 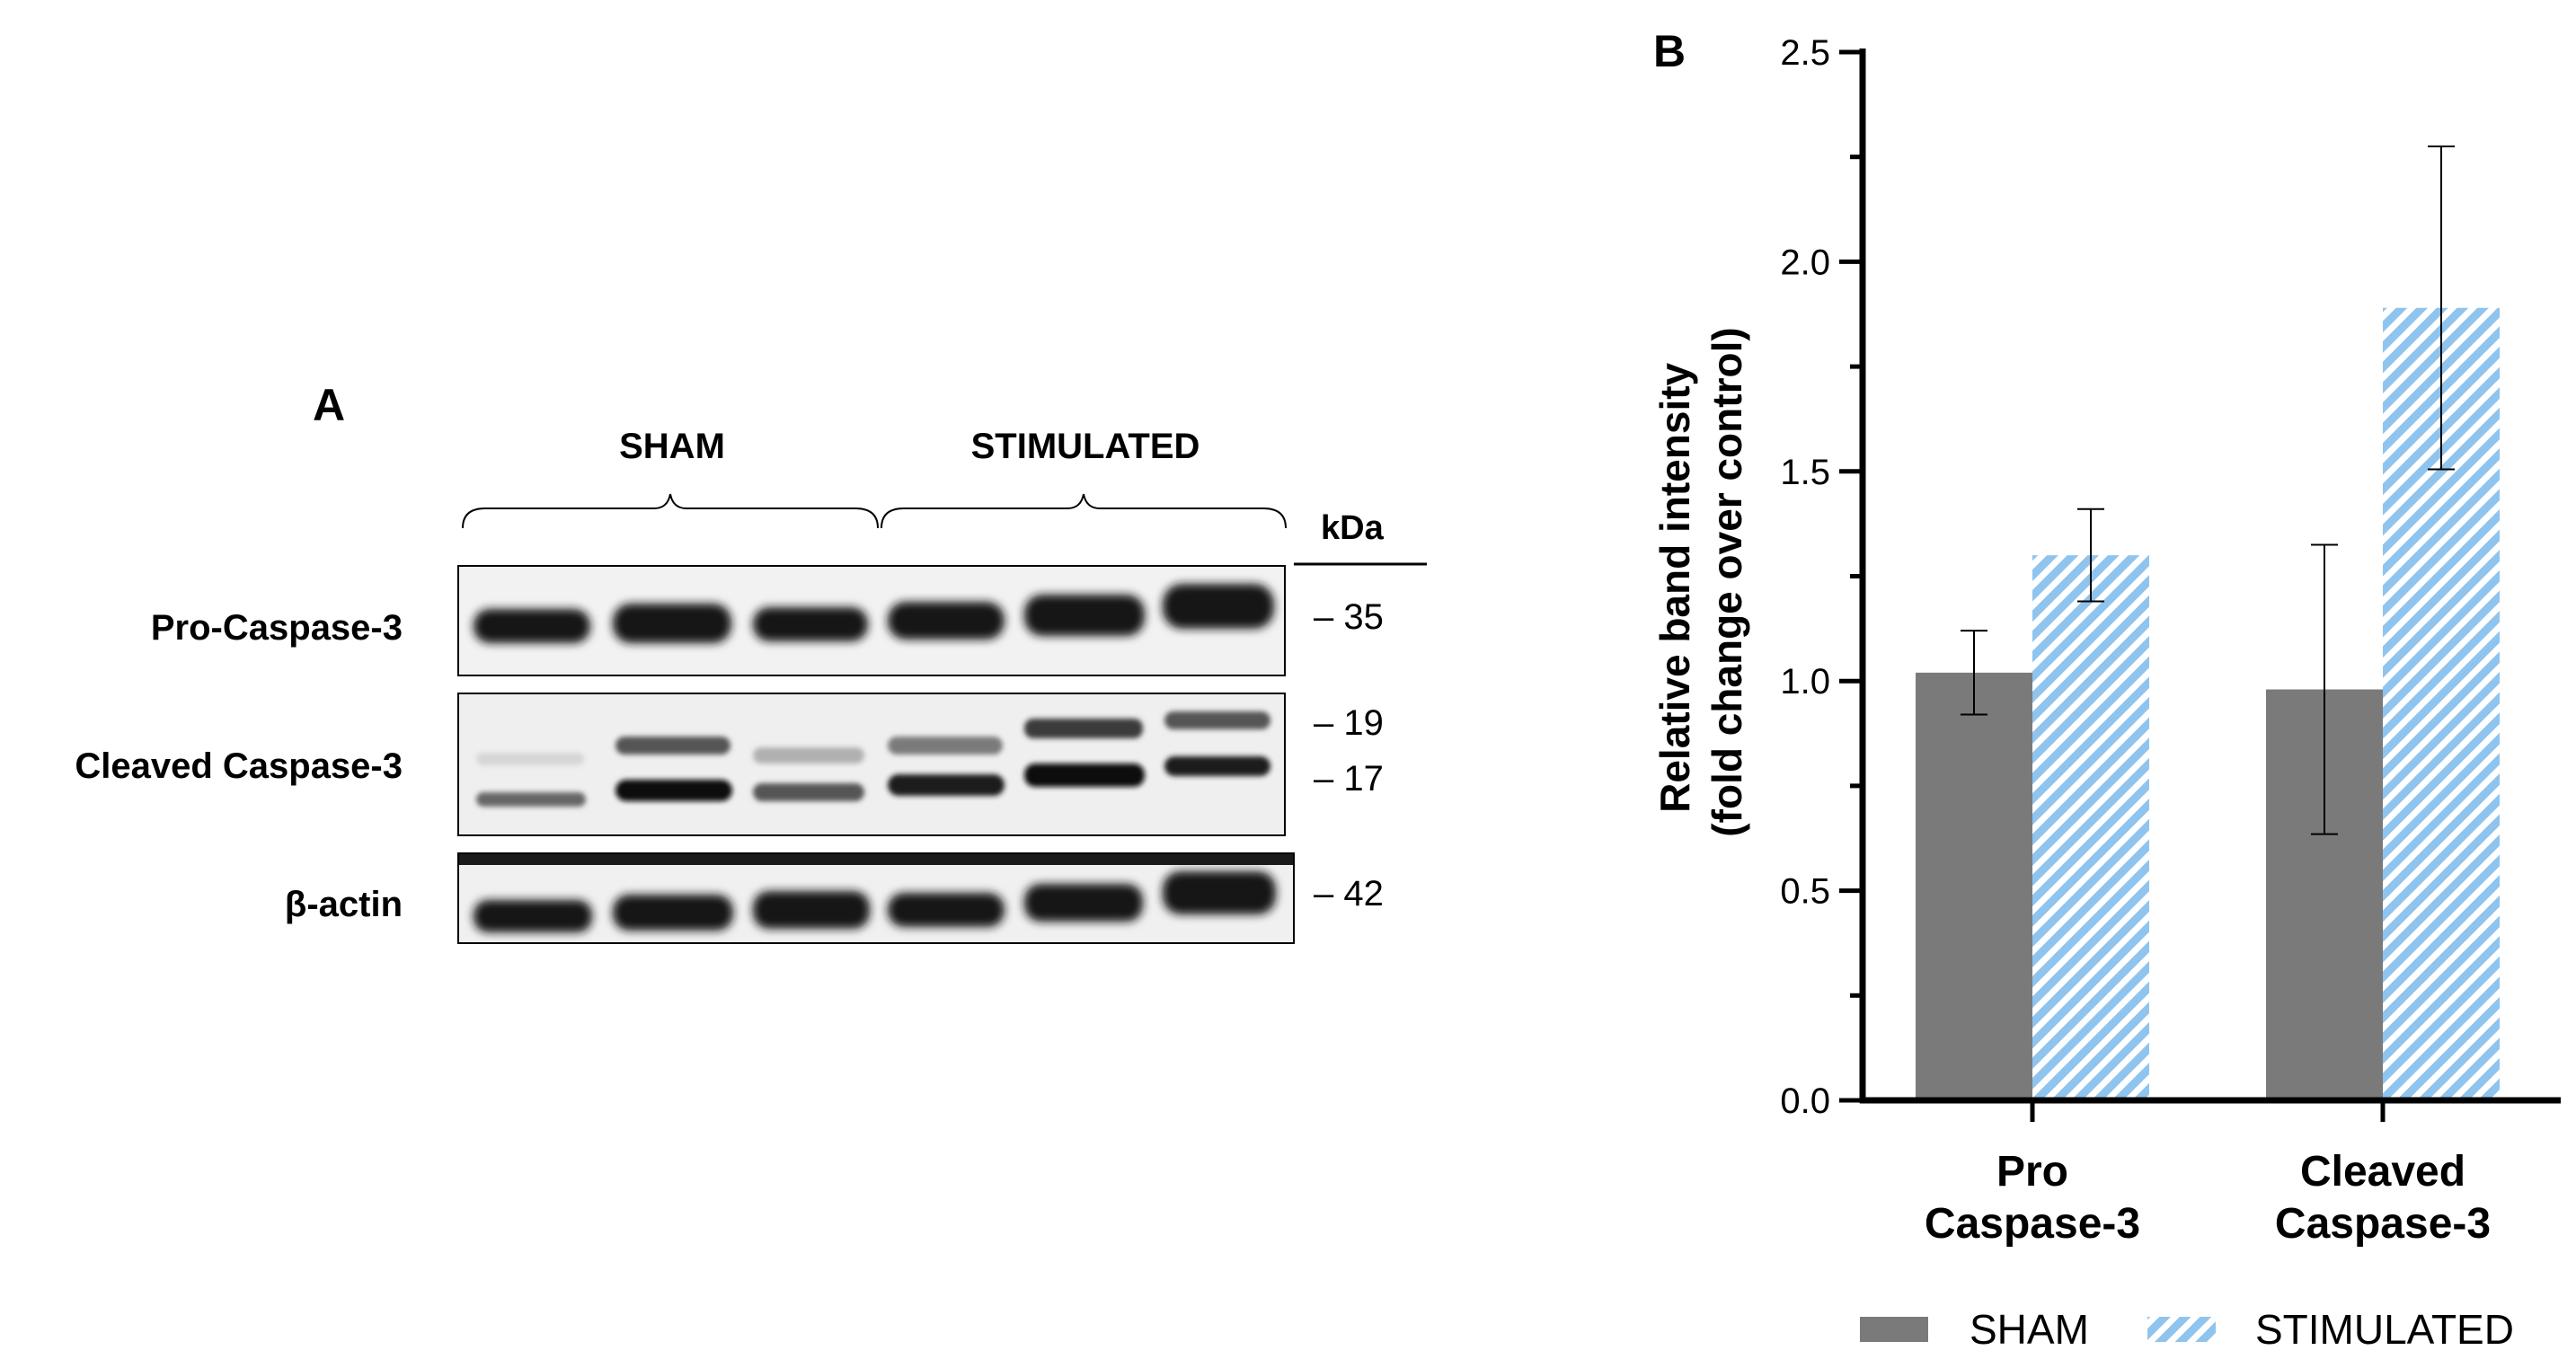 What do you see at coordinates (2029, 1329) in the screenshot?
I see `legend-label-sham: SHAM` at bounding box center [2029, 1329].